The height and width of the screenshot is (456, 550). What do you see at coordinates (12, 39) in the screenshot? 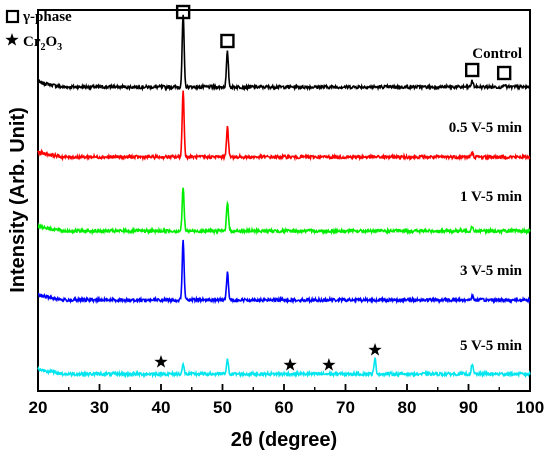
I see `legend-star-icon` at bounding box center [12, 39].